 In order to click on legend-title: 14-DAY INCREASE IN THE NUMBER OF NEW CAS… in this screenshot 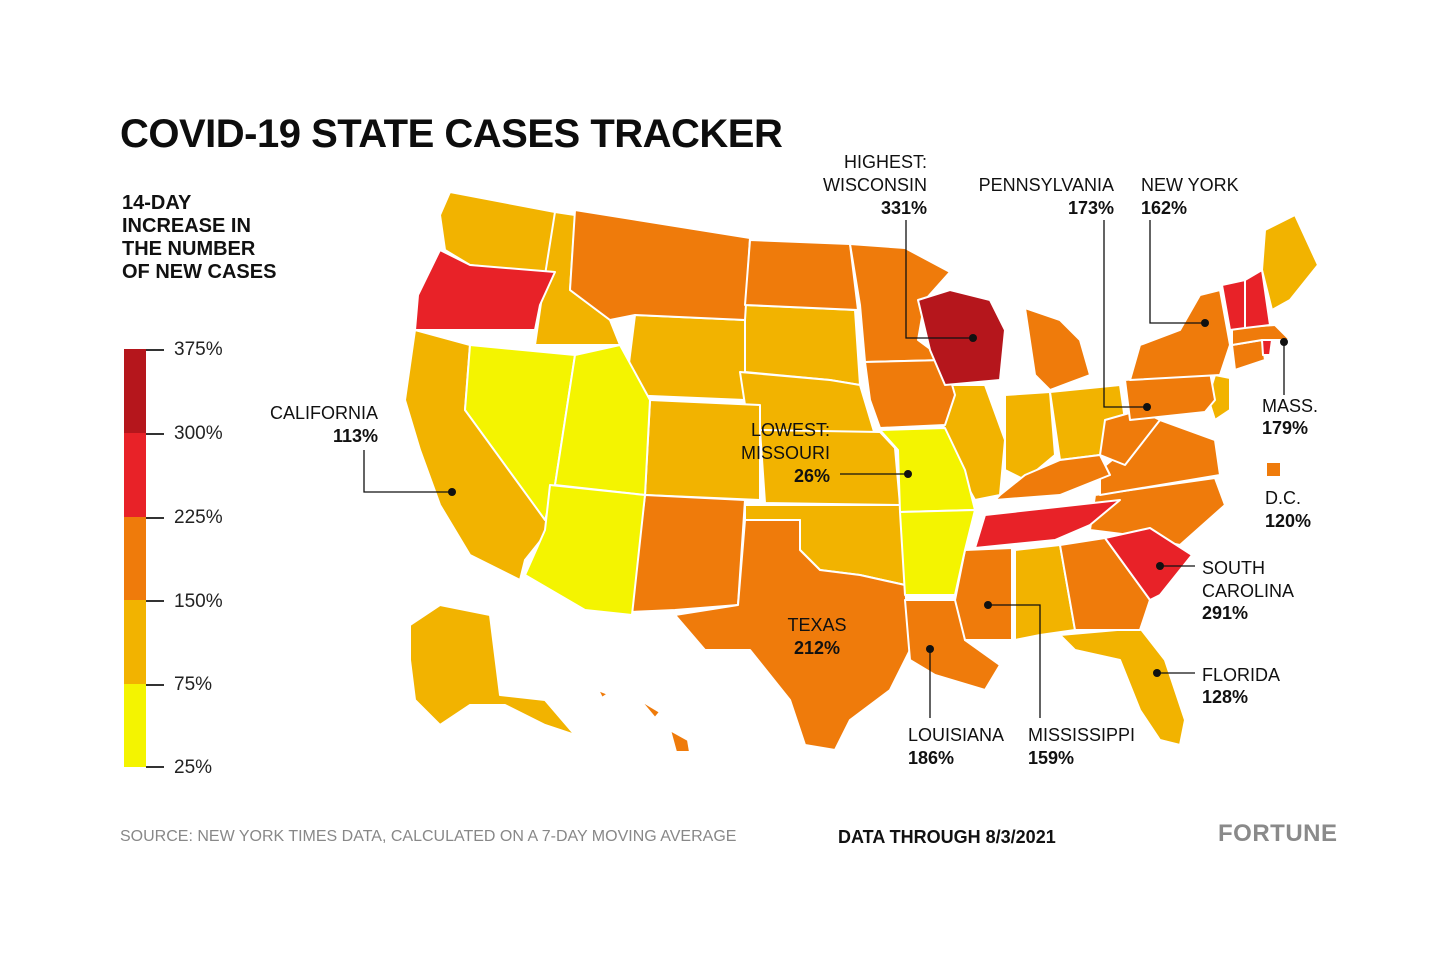, I will do `click(199, 237)`.